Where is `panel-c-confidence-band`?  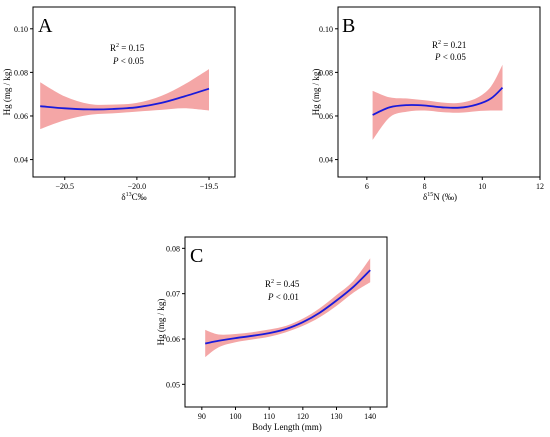
panel-c-confidence-band is located at coordinates (288, 308).